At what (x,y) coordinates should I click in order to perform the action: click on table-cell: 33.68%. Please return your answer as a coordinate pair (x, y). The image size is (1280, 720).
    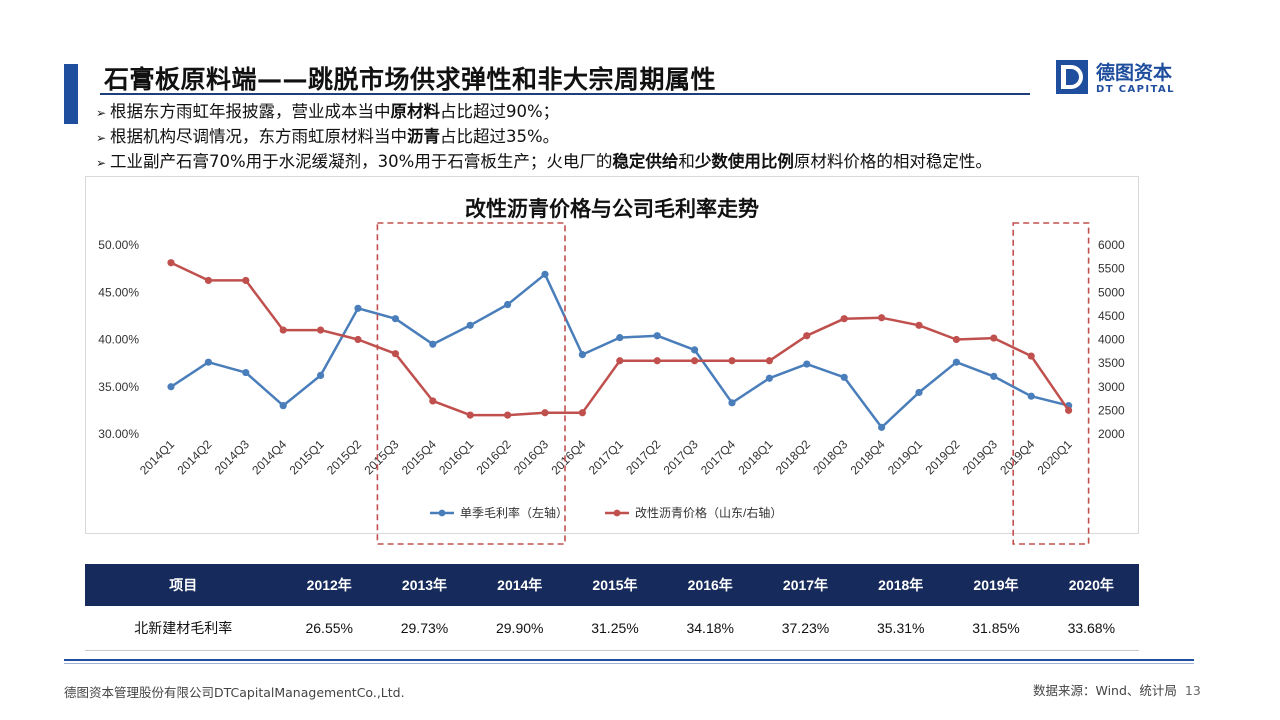
    Looking at the image, I should click on (1091, 628).